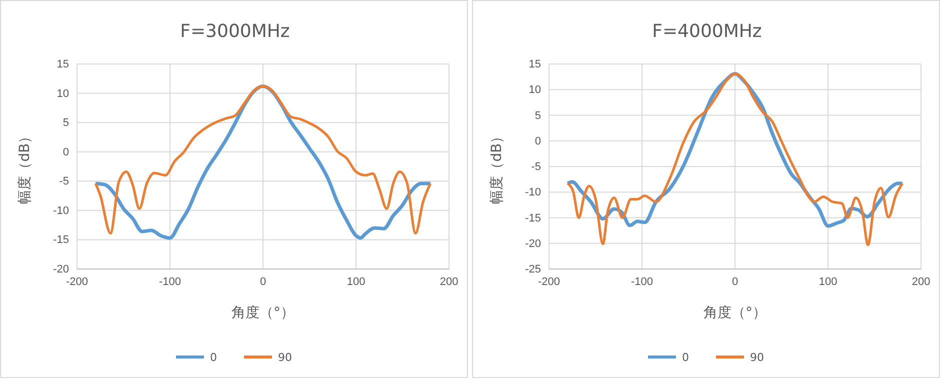 This screenshot has height=382, width=942. I want to click on chart-title: F=3000MHz, so click(235, 31).